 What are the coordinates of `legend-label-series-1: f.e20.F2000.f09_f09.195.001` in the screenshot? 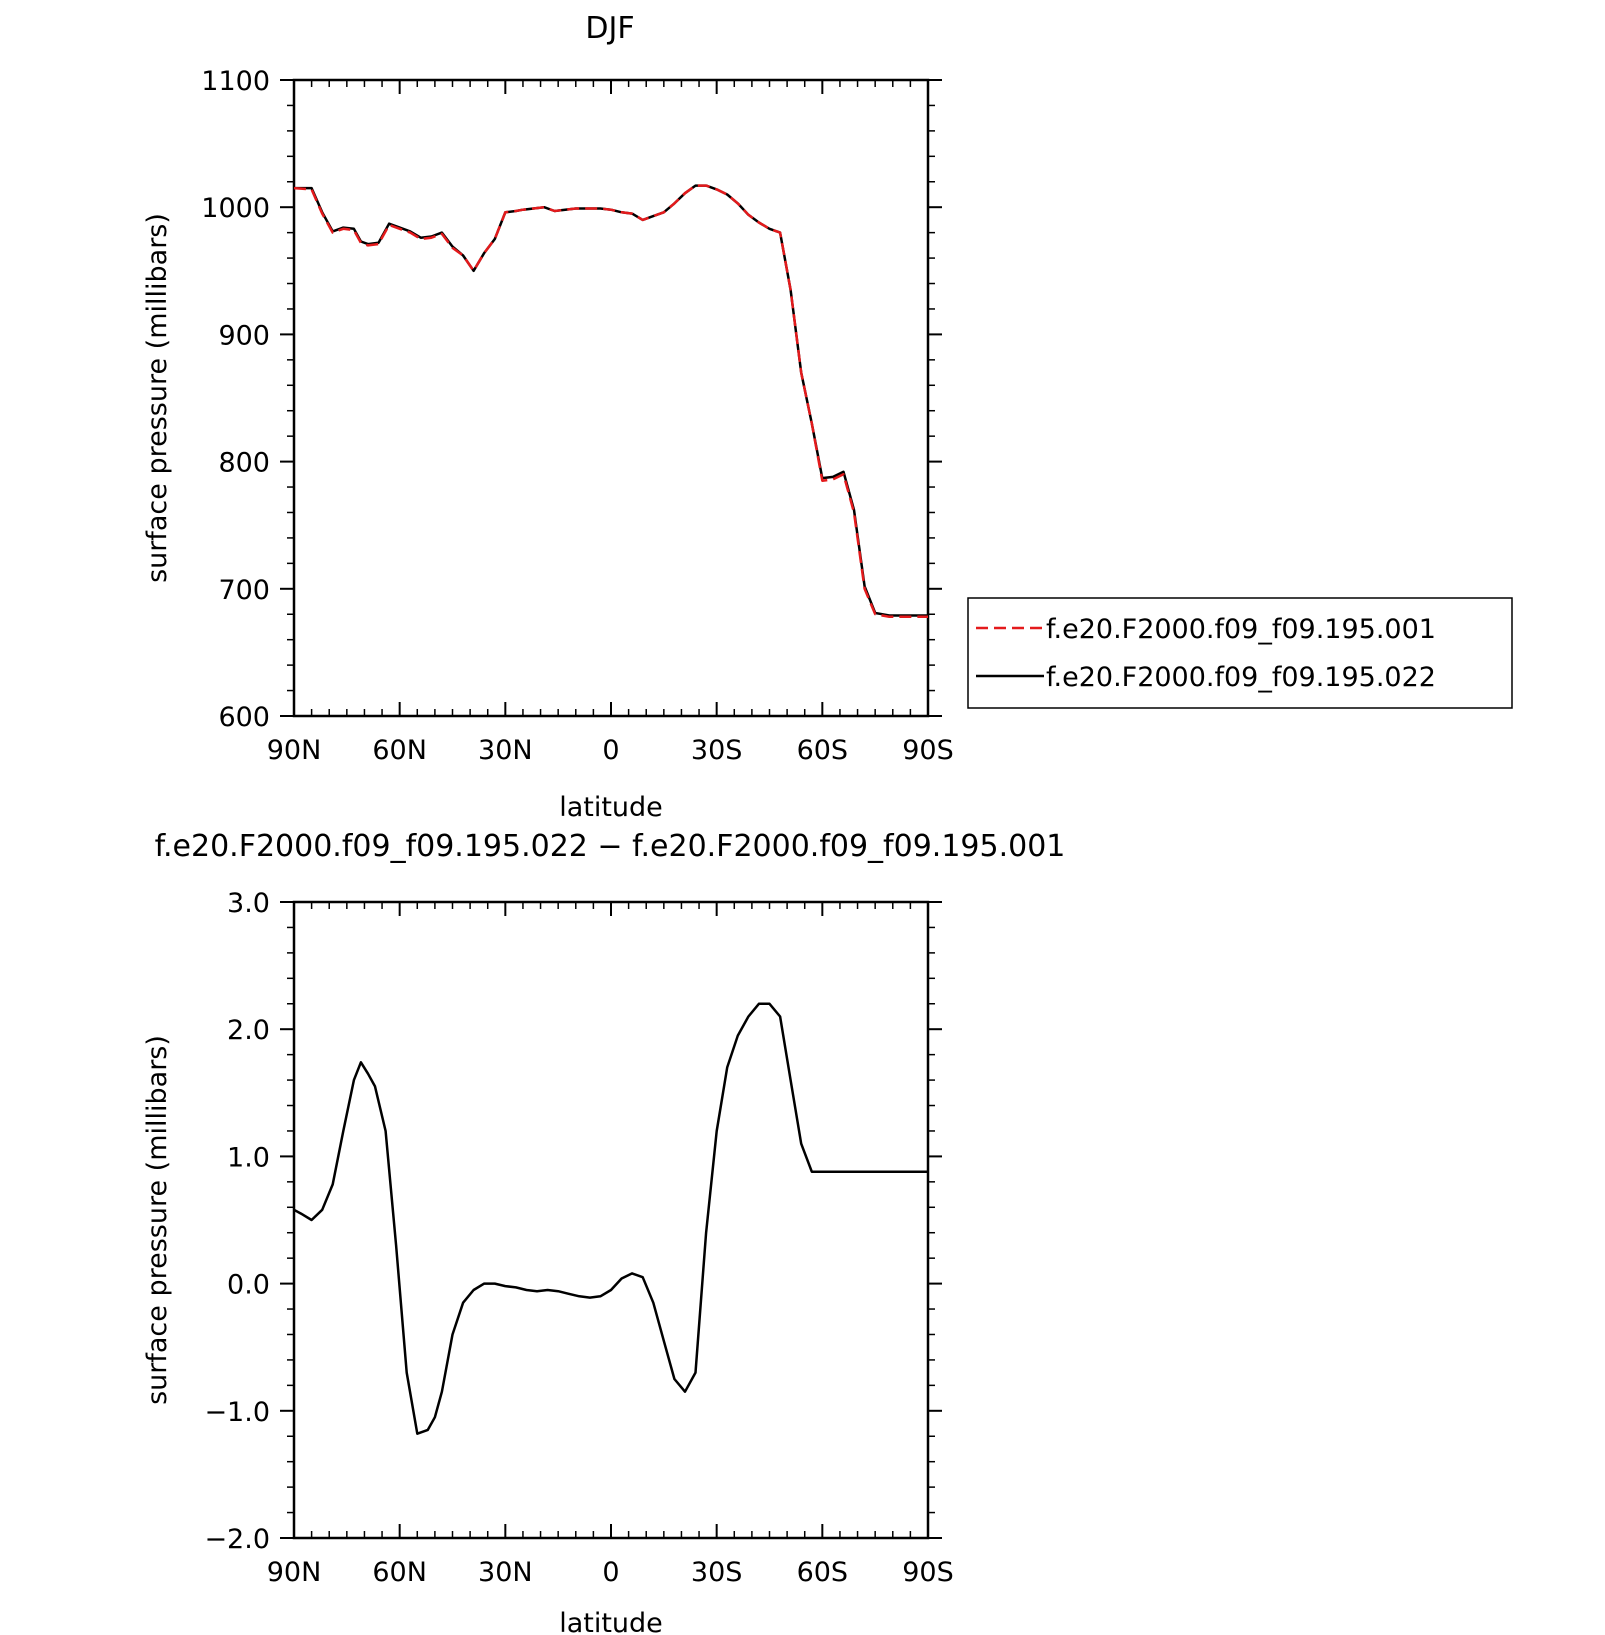 It's located at (1241, 629).